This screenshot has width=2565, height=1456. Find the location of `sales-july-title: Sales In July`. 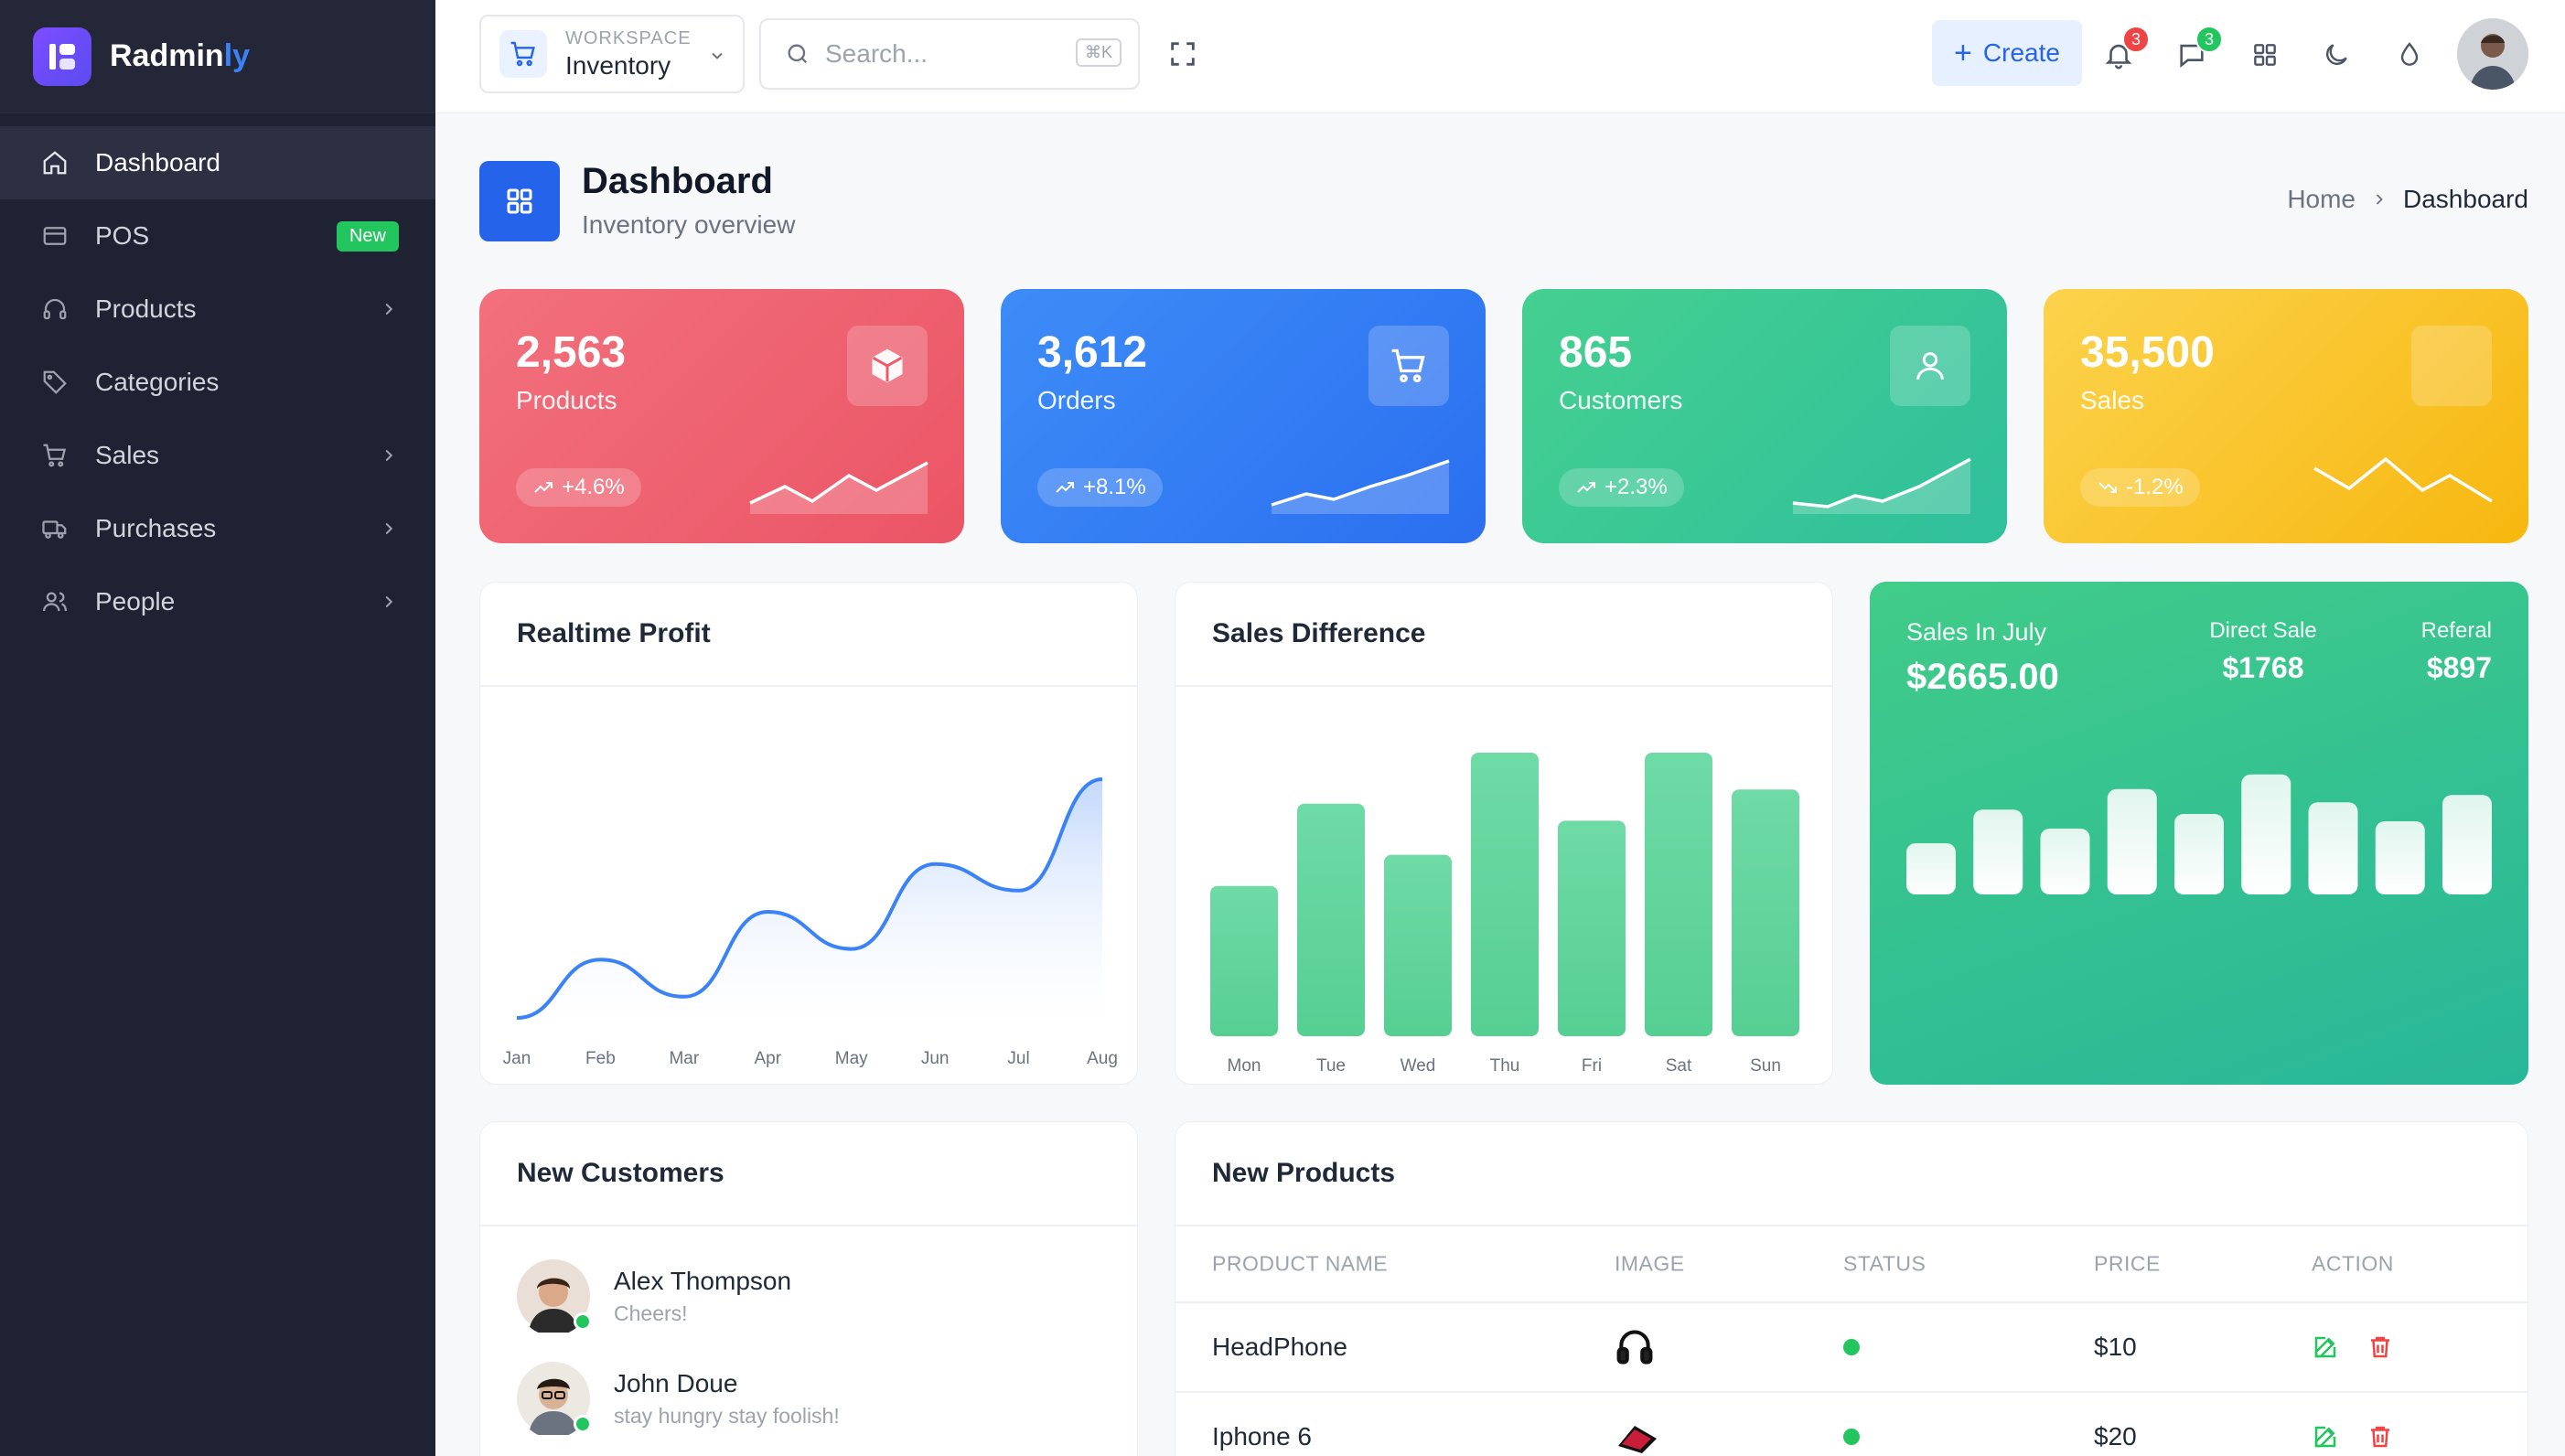

sales-july-title: Sales In July is located at coordinates (1976, 632).